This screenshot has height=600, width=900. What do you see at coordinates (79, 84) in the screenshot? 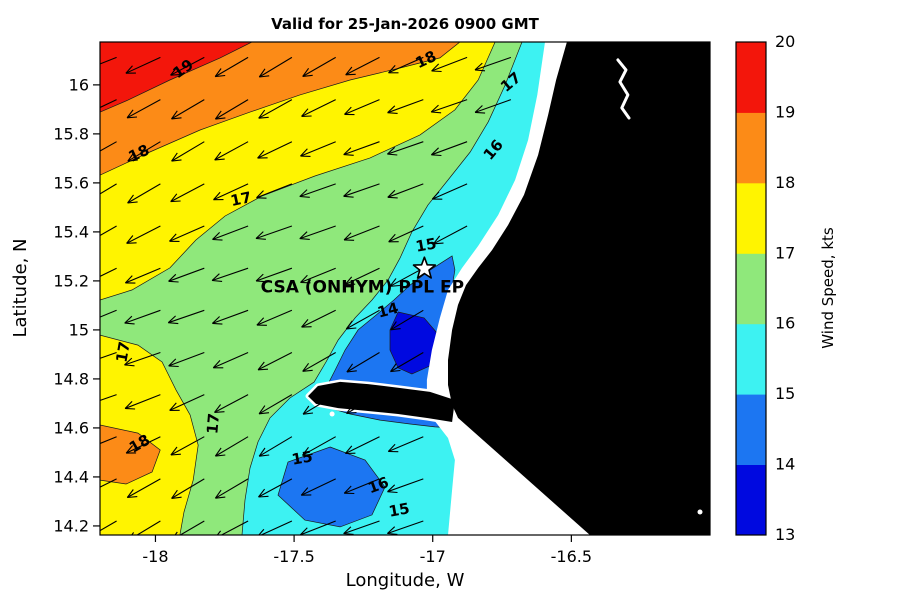
I see `y-tick-label: 16` at bounding box center [79, 84].